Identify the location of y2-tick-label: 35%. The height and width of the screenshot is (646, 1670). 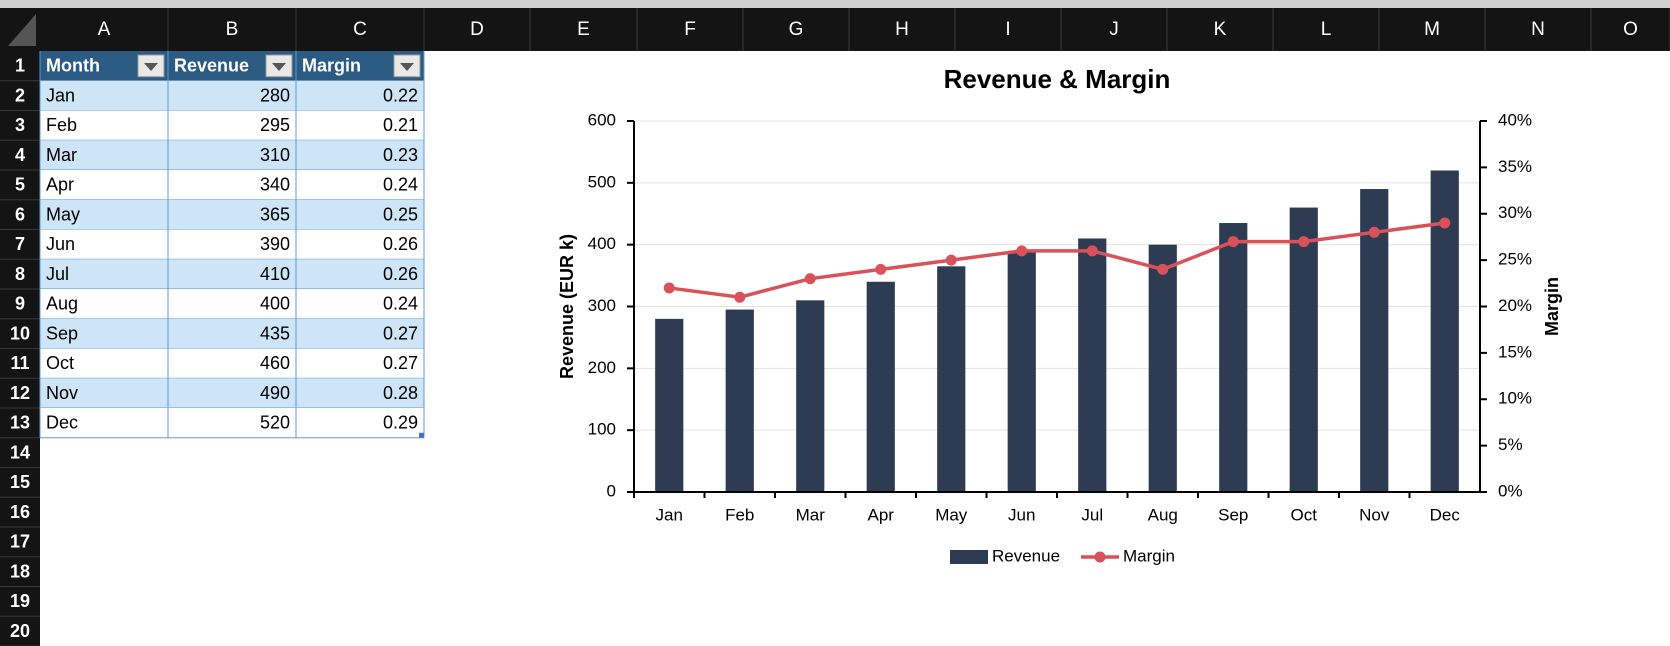
(1515, 166).